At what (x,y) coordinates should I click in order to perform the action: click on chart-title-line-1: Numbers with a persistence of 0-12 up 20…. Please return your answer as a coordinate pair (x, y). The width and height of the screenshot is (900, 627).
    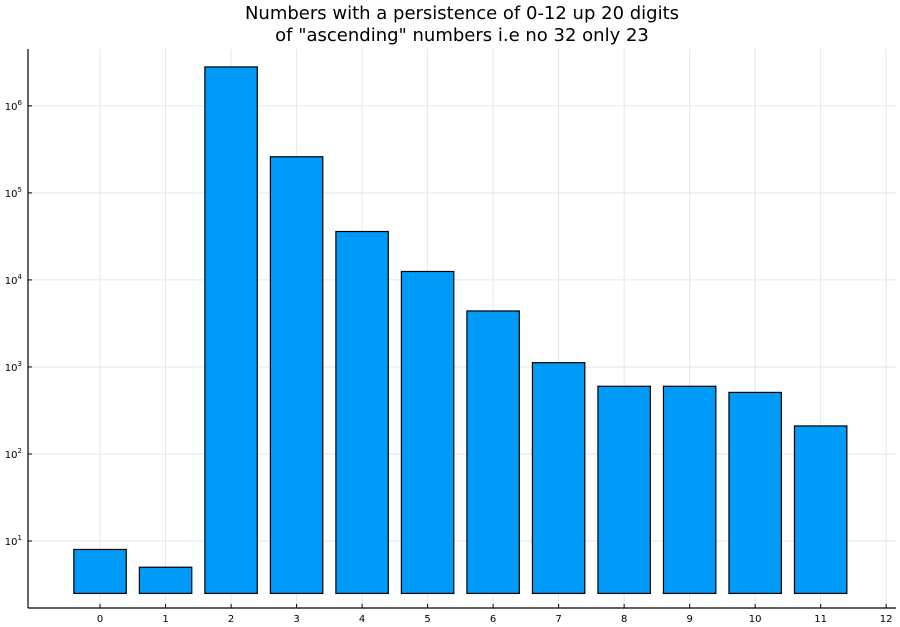
    Looking at the image, I should click on (462, 13).